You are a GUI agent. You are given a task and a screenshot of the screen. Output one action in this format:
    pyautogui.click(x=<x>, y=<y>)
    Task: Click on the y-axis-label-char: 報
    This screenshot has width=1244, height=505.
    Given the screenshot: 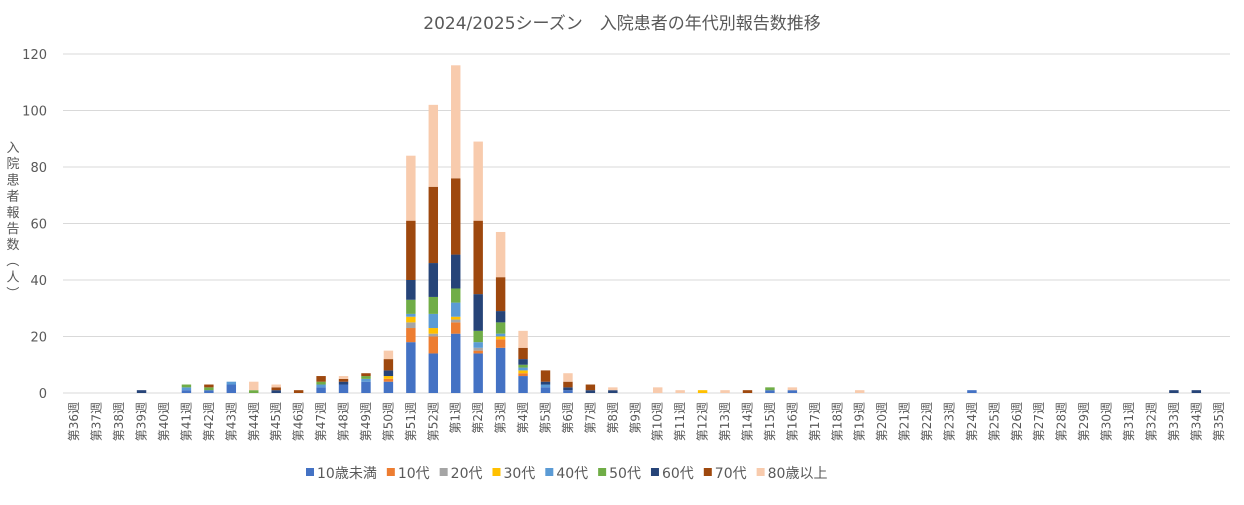 What is the action you would take?
    pyautogui.click(x=12, y=213)
    